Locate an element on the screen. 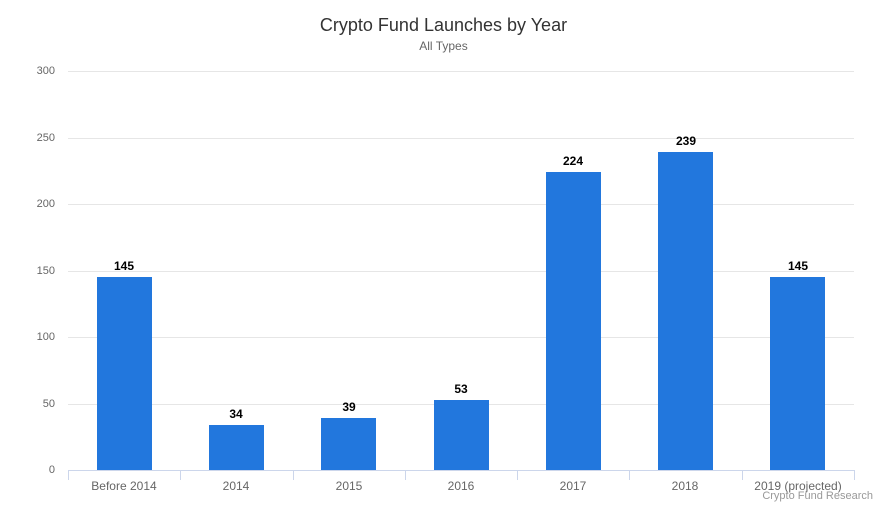 The width and height of the screenshot is (887, 515). bar-before-2014 is located at coordinates (124, 373).